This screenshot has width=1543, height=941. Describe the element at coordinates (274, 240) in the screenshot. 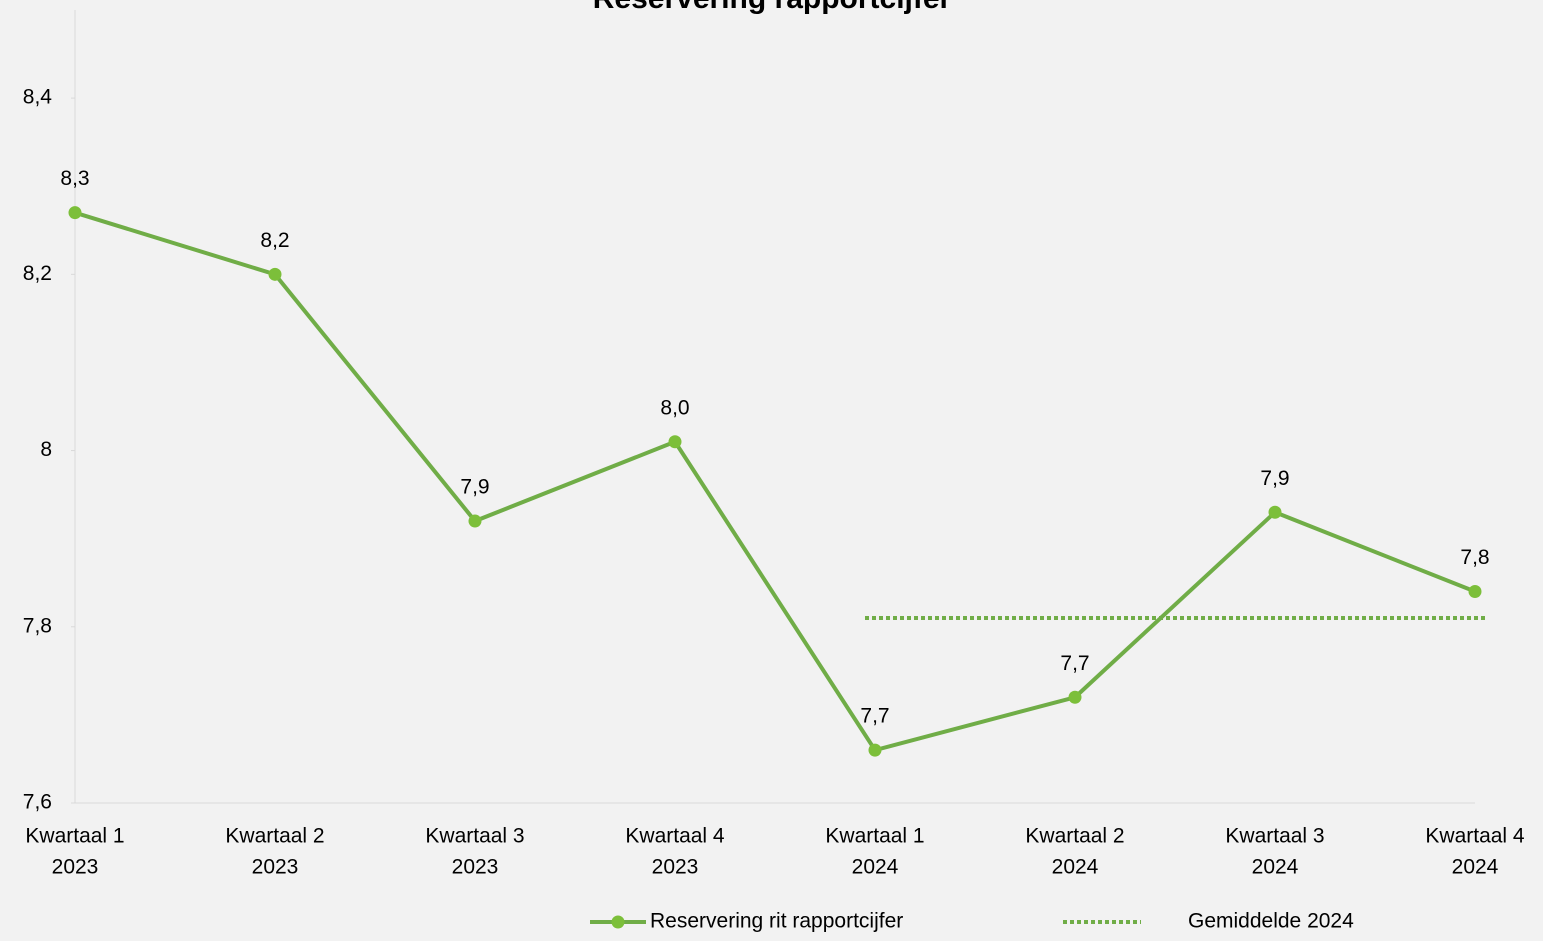

I see `data-label: 8,2` at that location.